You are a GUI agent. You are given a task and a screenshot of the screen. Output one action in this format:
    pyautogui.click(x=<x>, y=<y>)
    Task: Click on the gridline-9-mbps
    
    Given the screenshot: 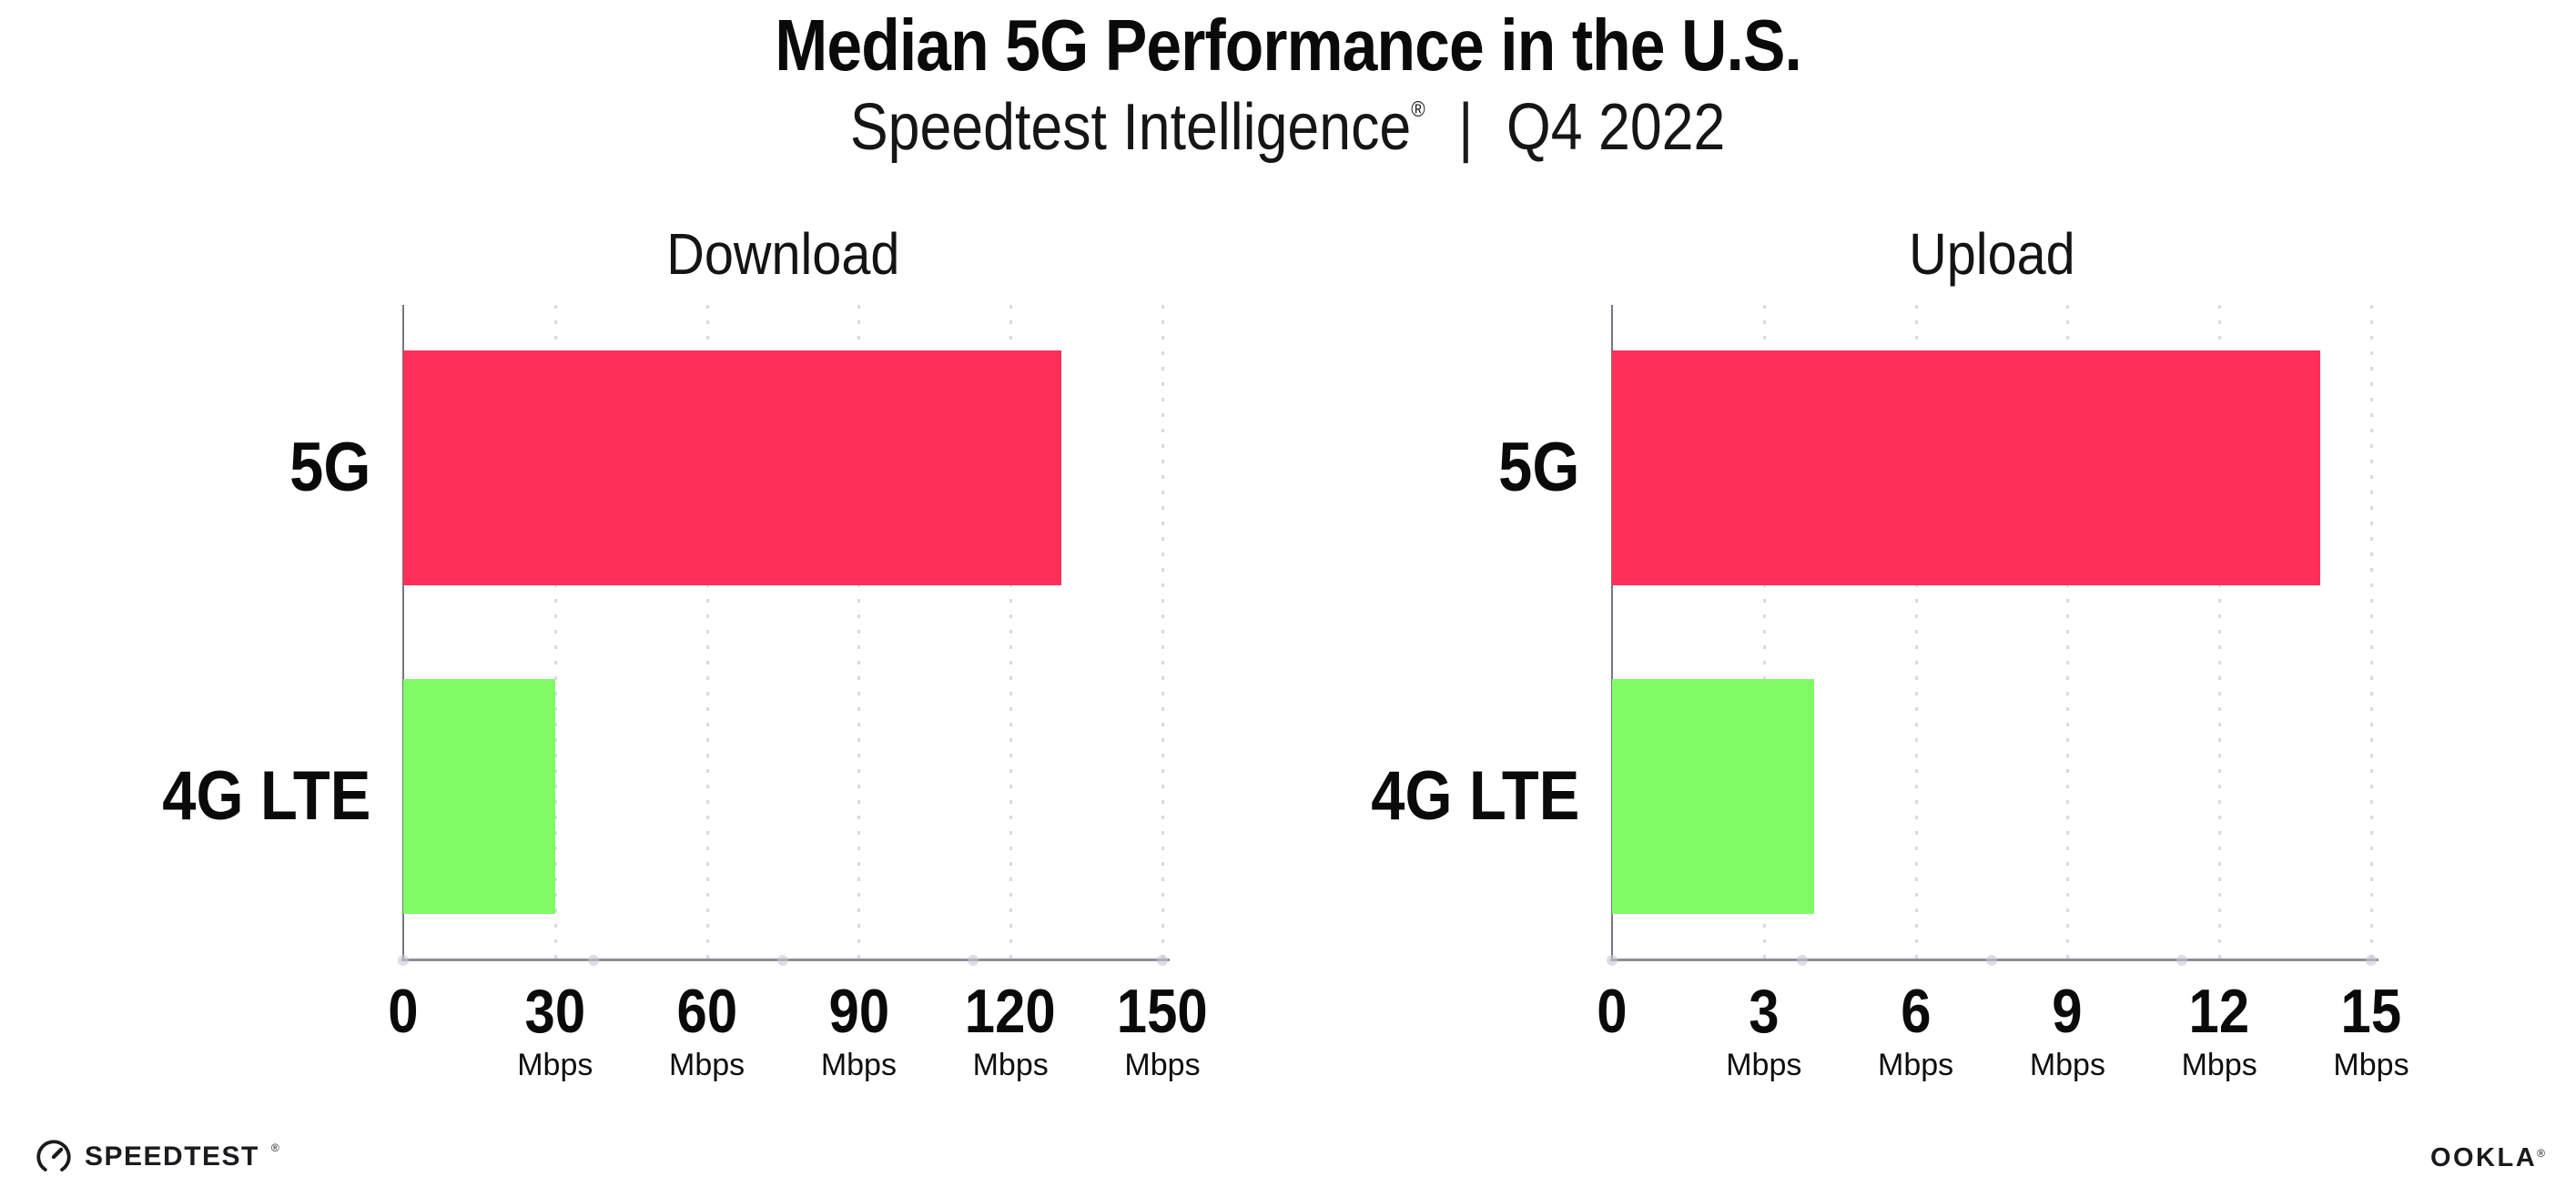 What is the action you would take?
    pyautogui.click(x=2068, y=632)
    